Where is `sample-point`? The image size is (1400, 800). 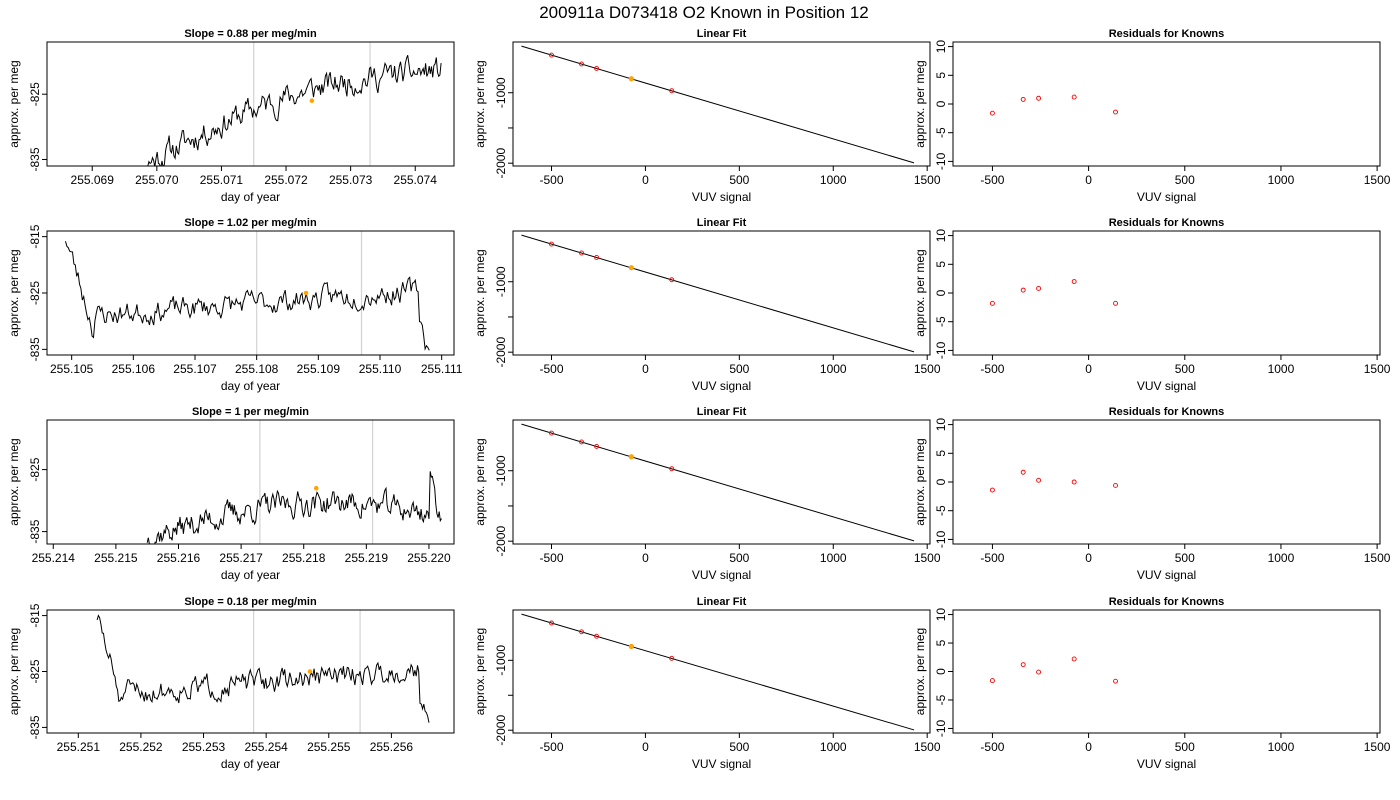
sample-point is located at coordinates (631, 268).